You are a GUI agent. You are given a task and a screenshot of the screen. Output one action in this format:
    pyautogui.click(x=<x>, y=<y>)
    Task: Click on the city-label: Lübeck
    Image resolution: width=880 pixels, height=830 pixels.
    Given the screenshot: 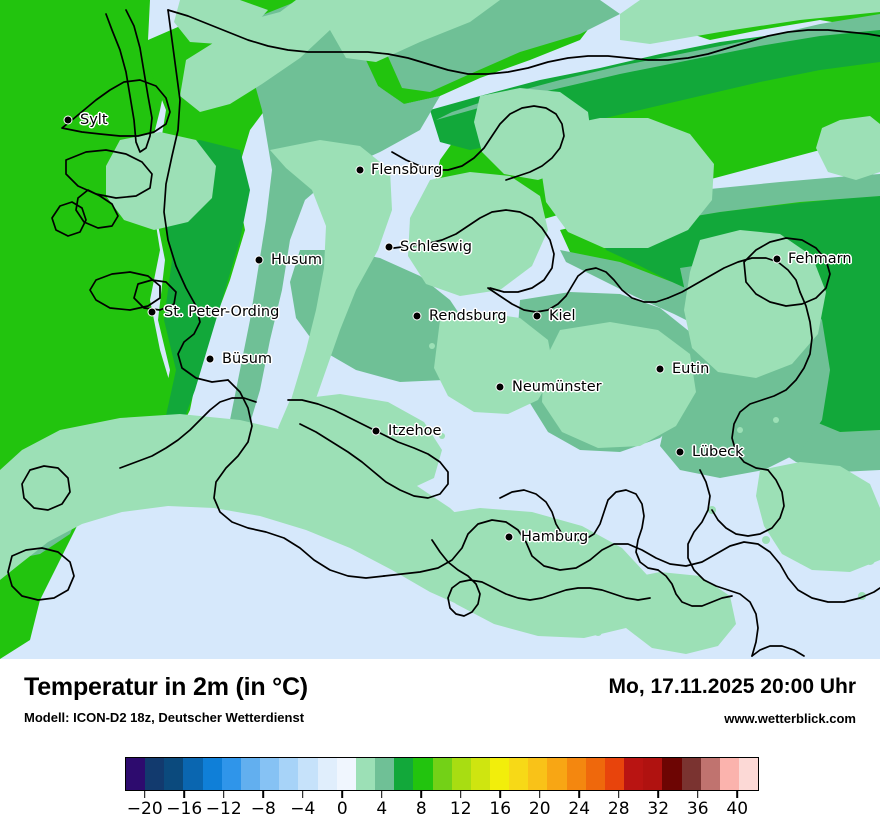 What is the action you would take?
    pyautogui.click(x=718, y=452)
    